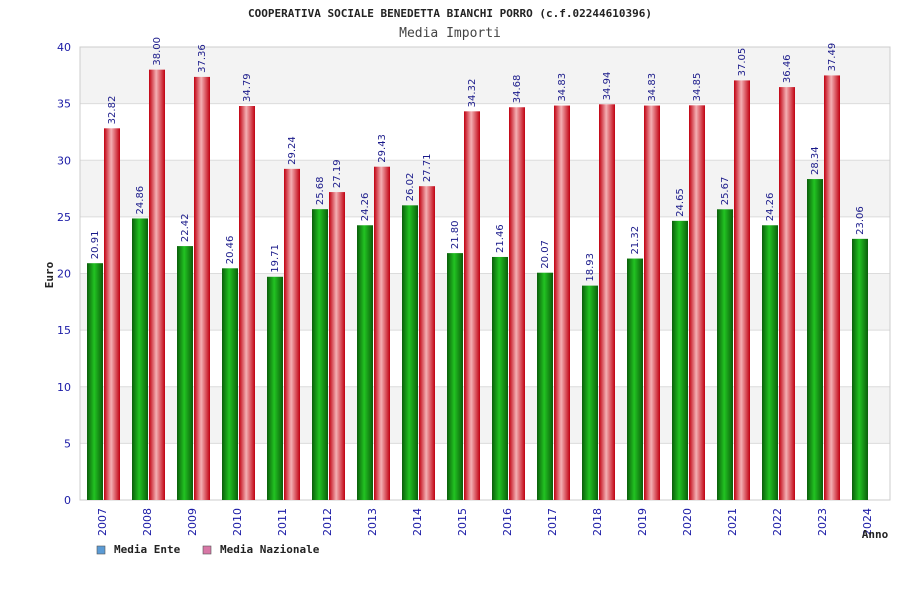 Image resolution: width=900 pixels, height=600 pixels. What do you see at coordinates (292, 150) in the screenshot?
I see `data-label-media-nazionale-2011: 29.24` at bounding box center [292, 150].